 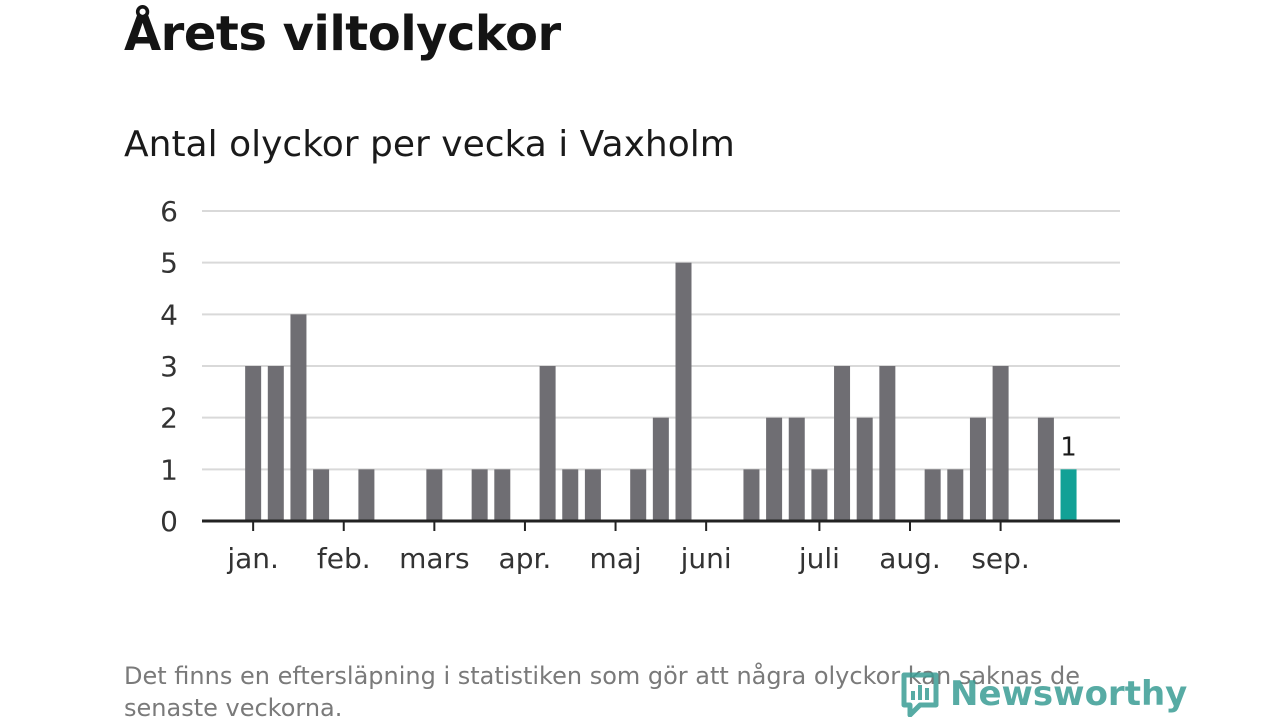 I want to click on x-tick-label: sep., so click(x=1000, y=558).